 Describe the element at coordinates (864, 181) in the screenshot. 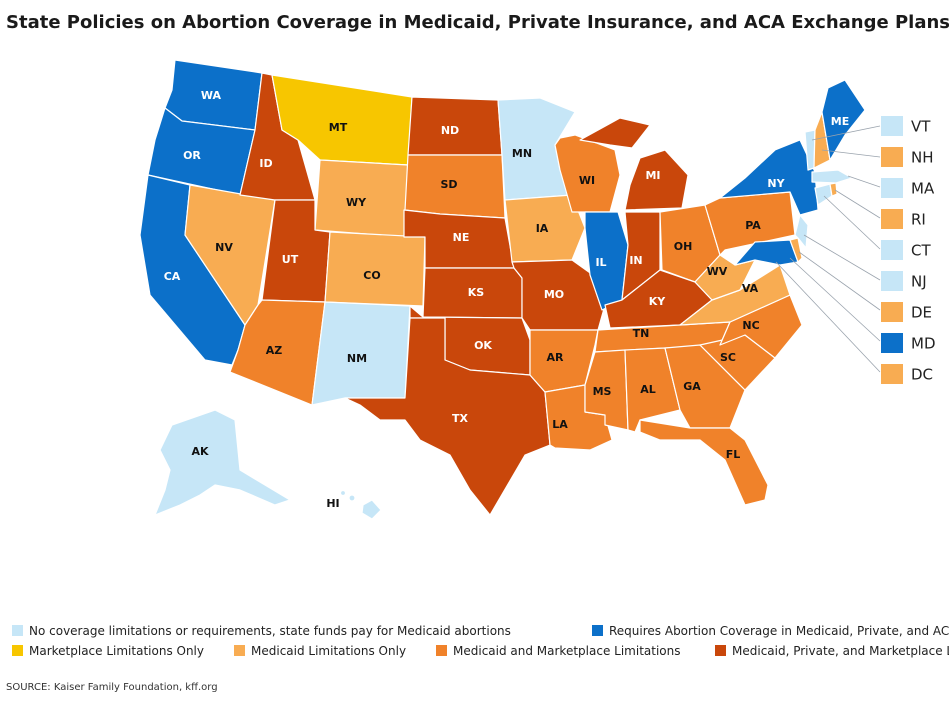

I see `leader-MA` at that location.